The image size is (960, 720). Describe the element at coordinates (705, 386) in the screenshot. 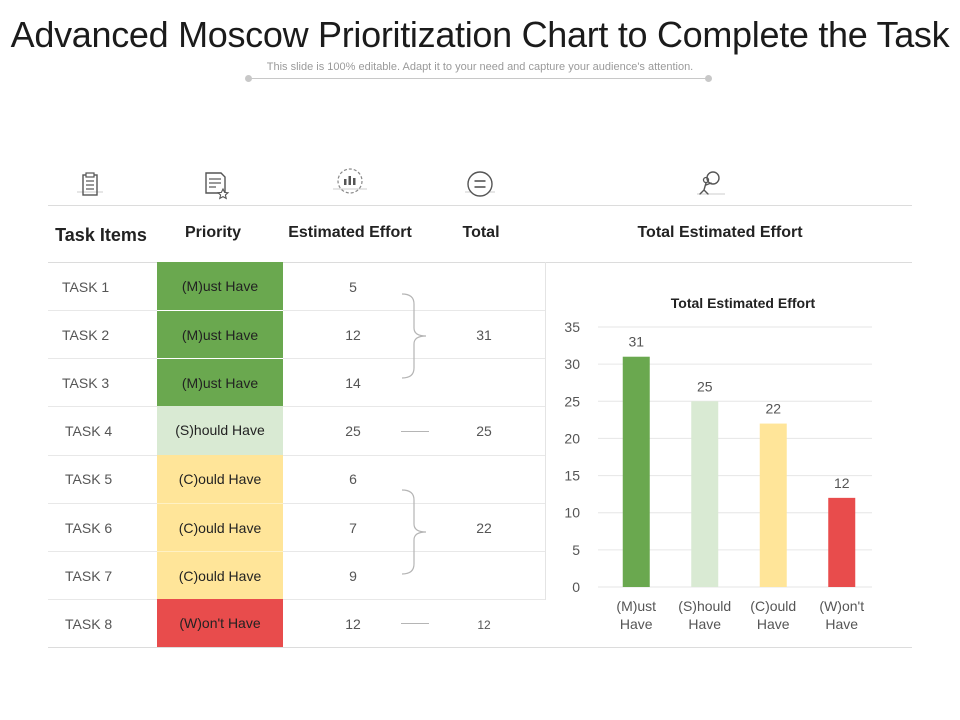

I see `data-label: 25` at that location.